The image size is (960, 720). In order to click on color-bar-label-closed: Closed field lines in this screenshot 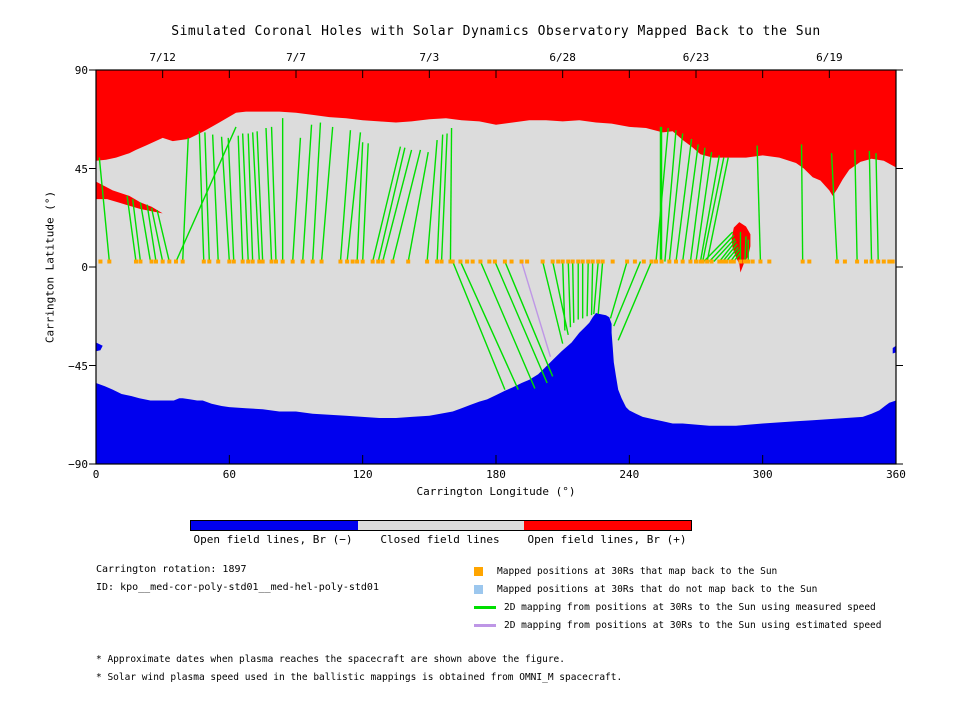, I will do `click(440, 539)`.